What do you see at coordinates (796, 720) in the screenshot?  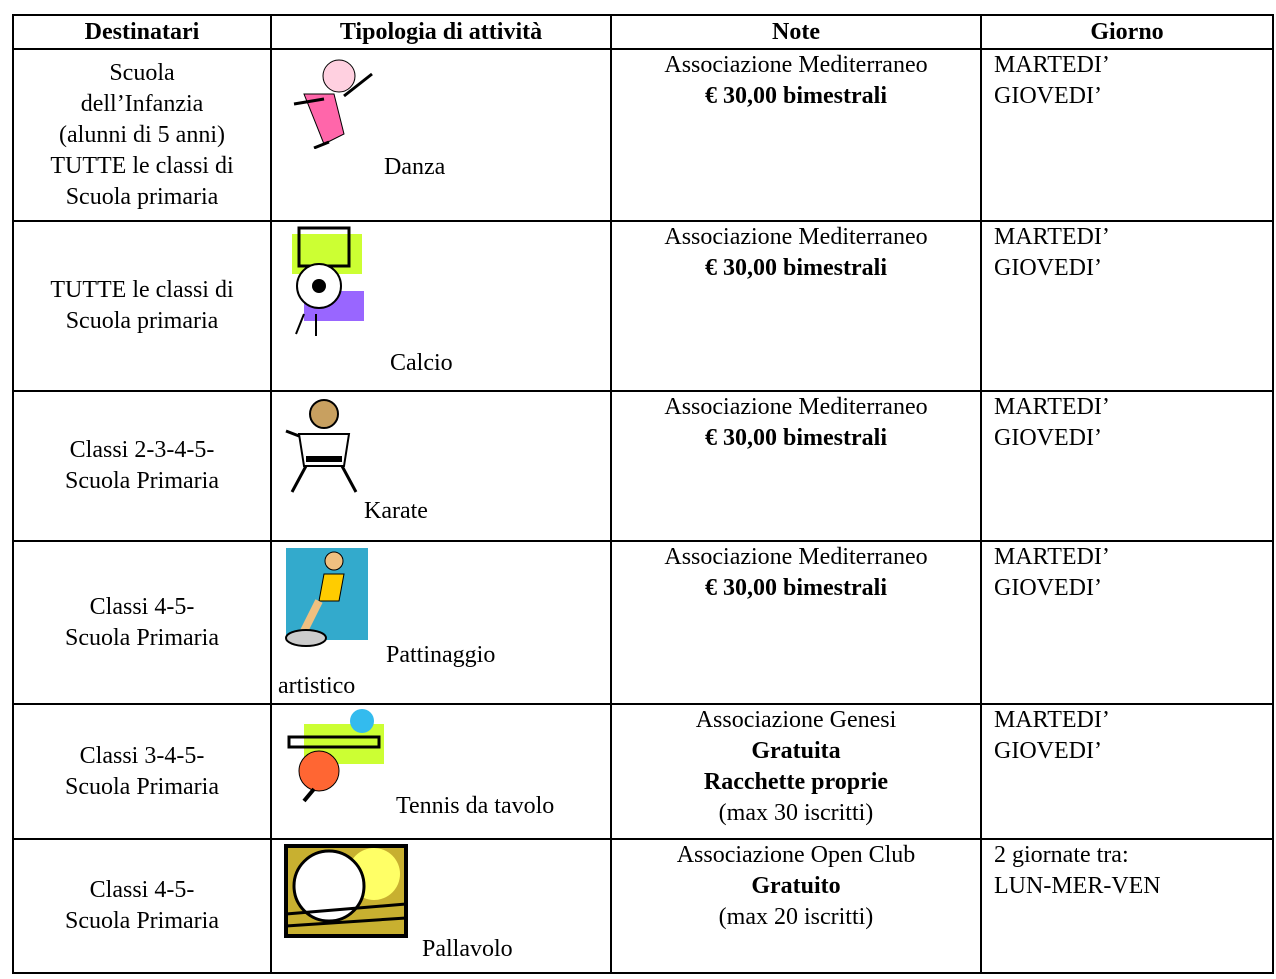 I see `note-org: Associazione Genesi` at bounding box center [796, 720].